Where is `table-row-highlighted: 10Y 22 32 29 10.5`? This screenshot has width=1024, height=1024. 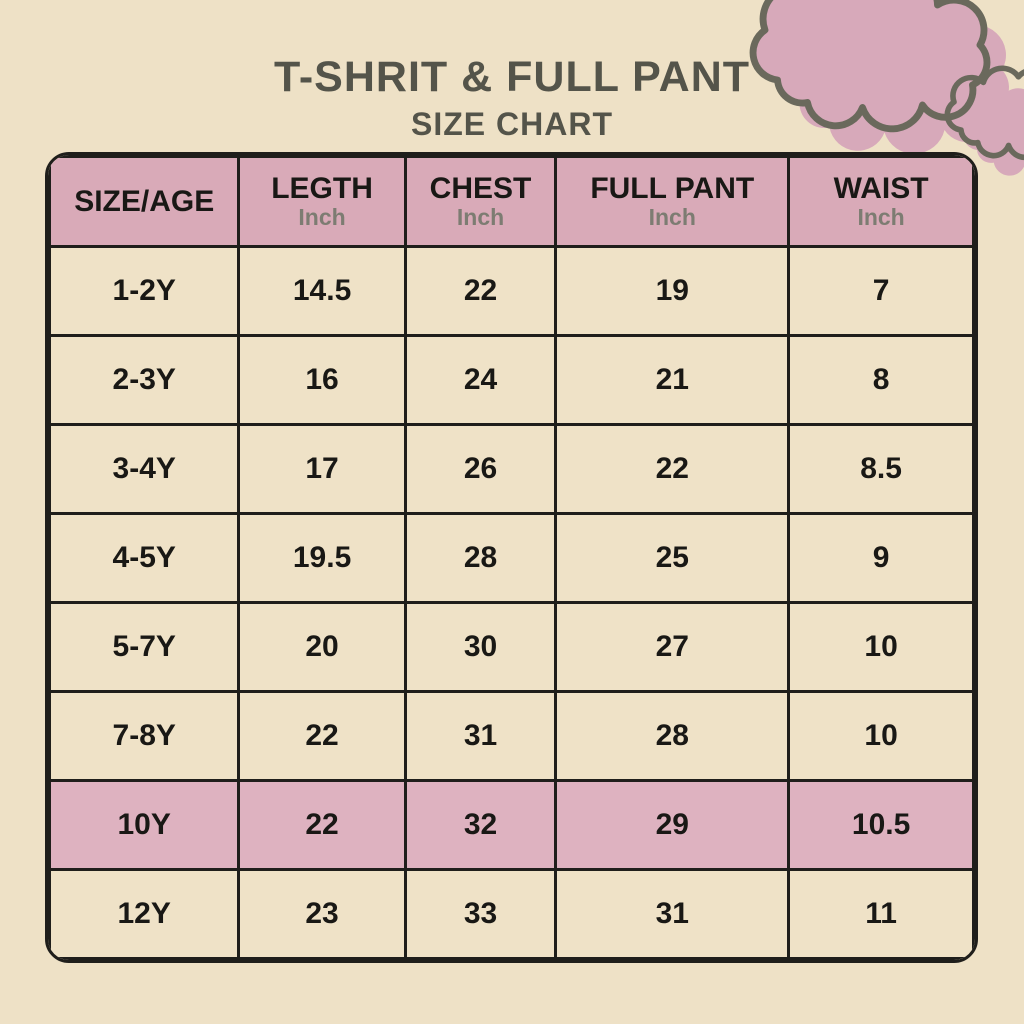 table-row-highlighted: 10Y 22 32 29 10.5 is located at coordinates (511, 825).